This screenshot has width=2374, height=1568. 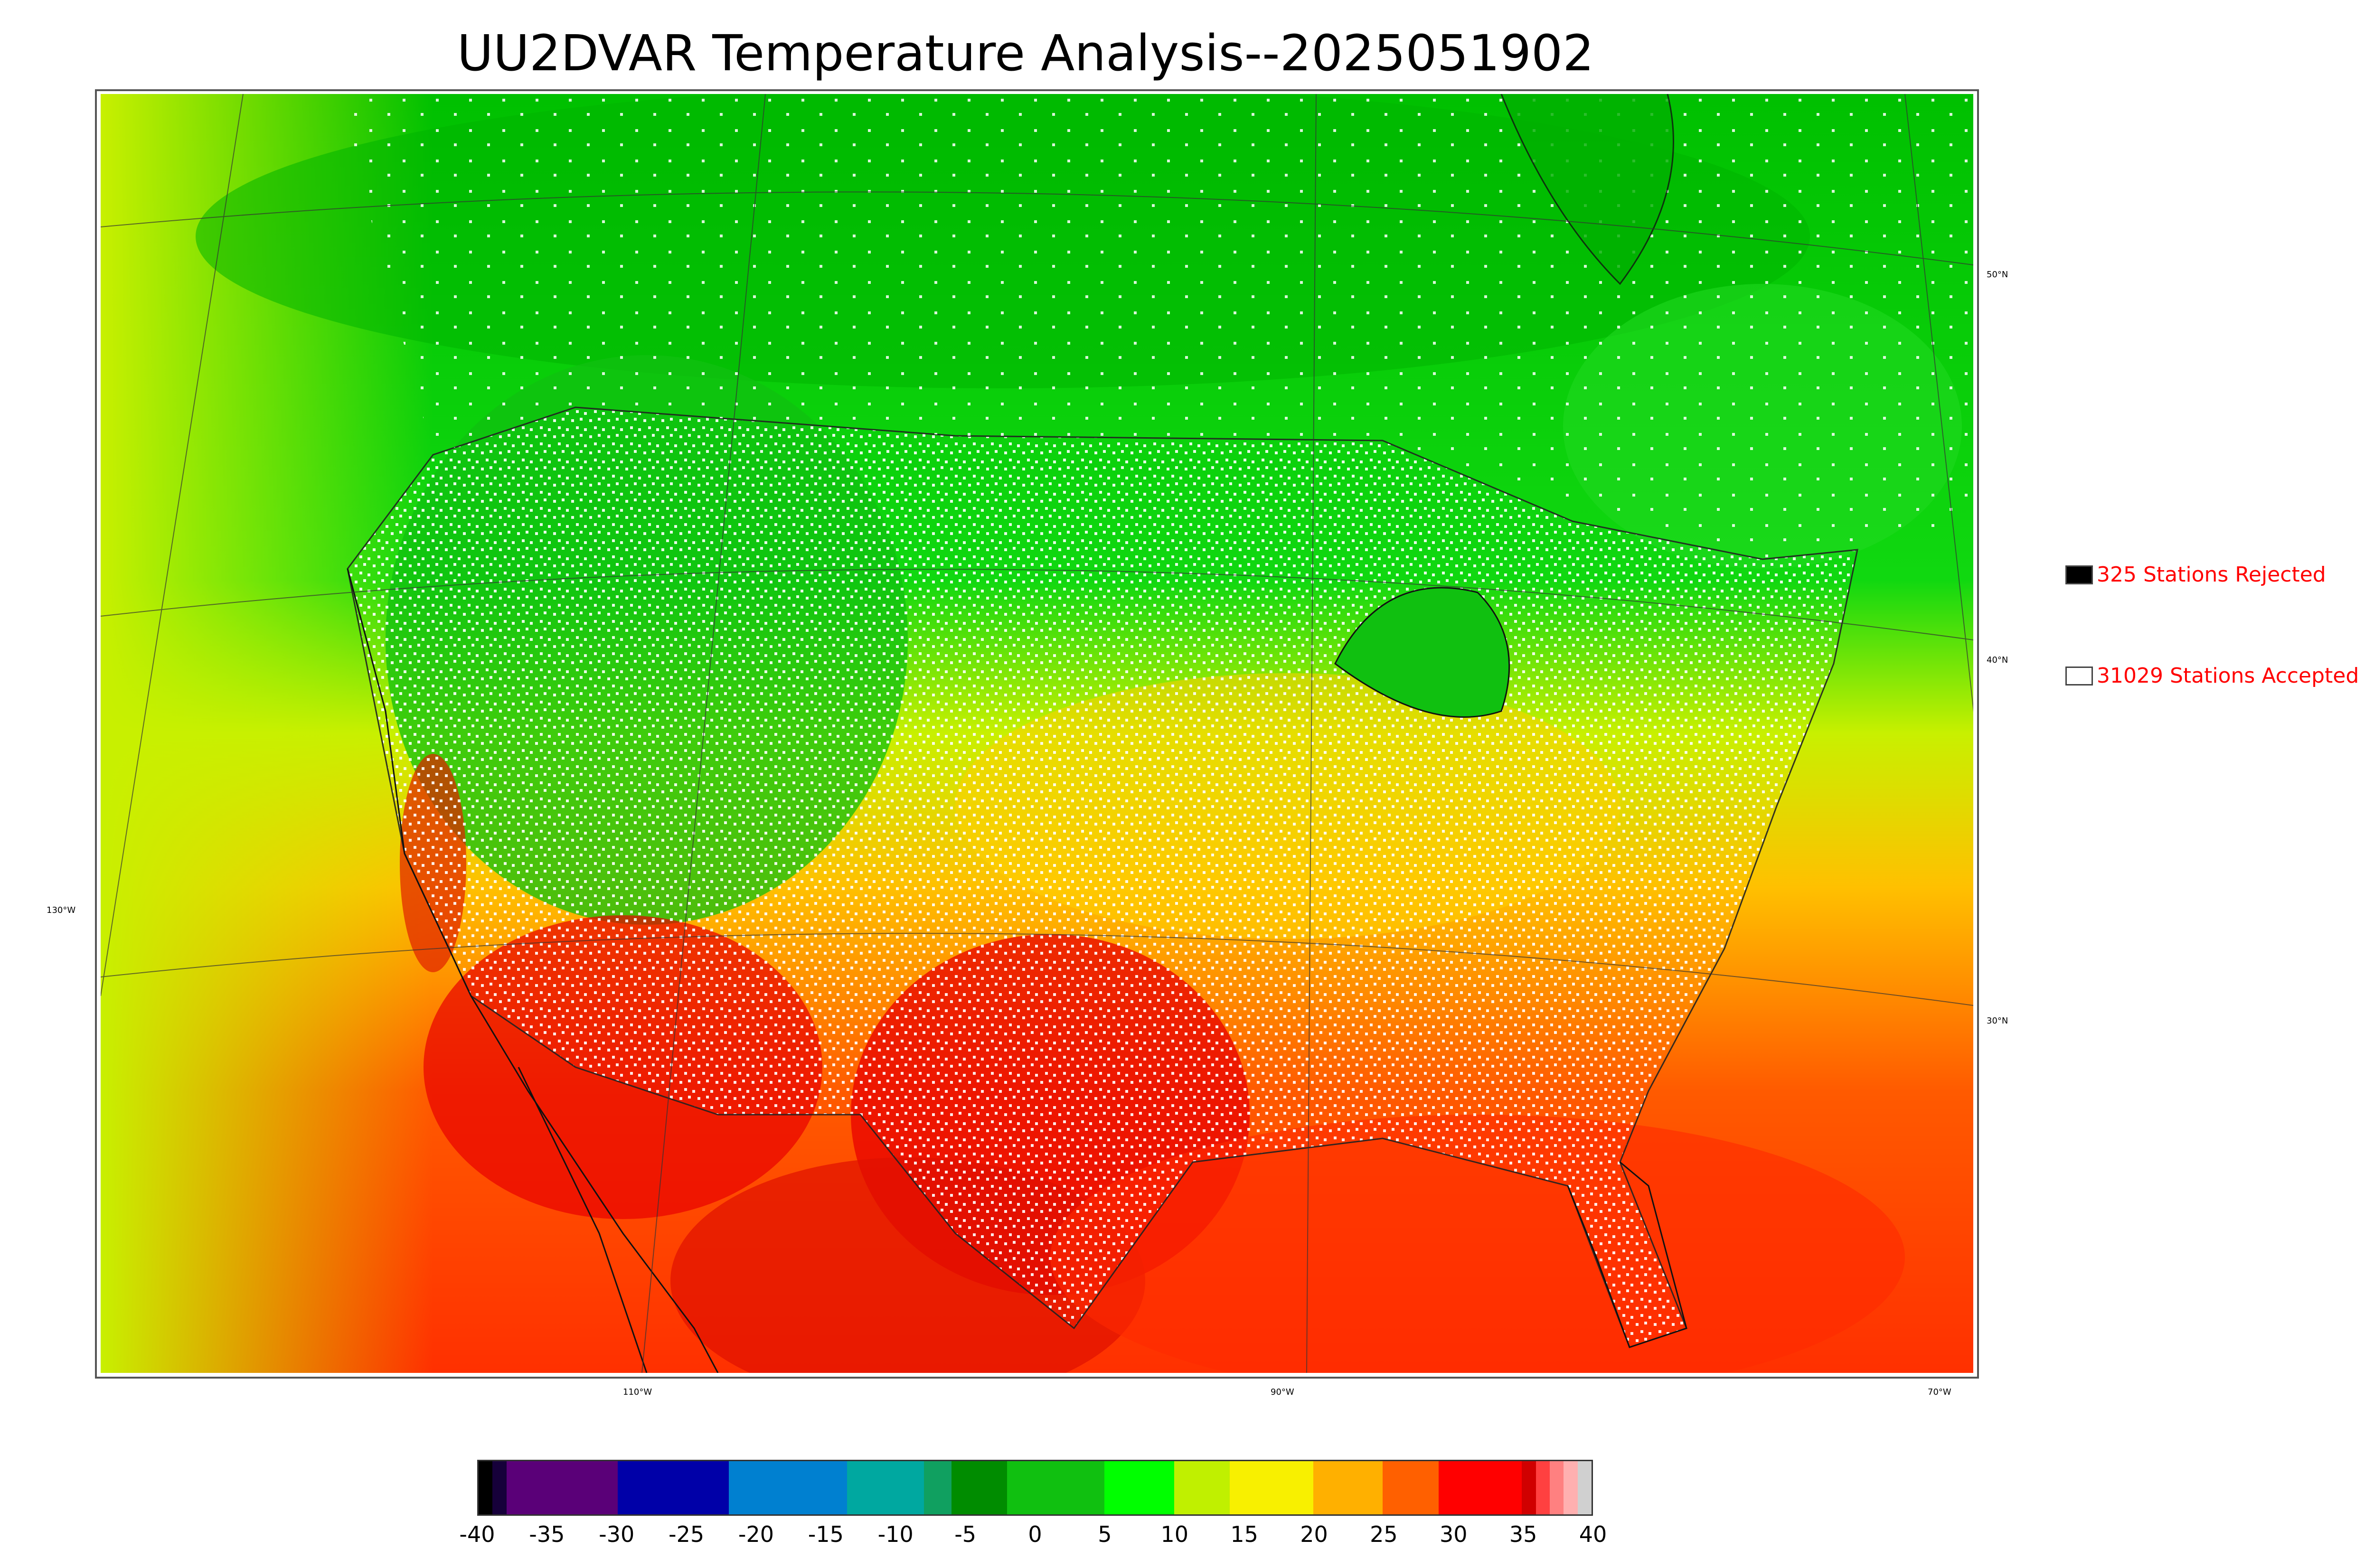 I want to click on great-lakes-outline, so click(x=1422, y=652).